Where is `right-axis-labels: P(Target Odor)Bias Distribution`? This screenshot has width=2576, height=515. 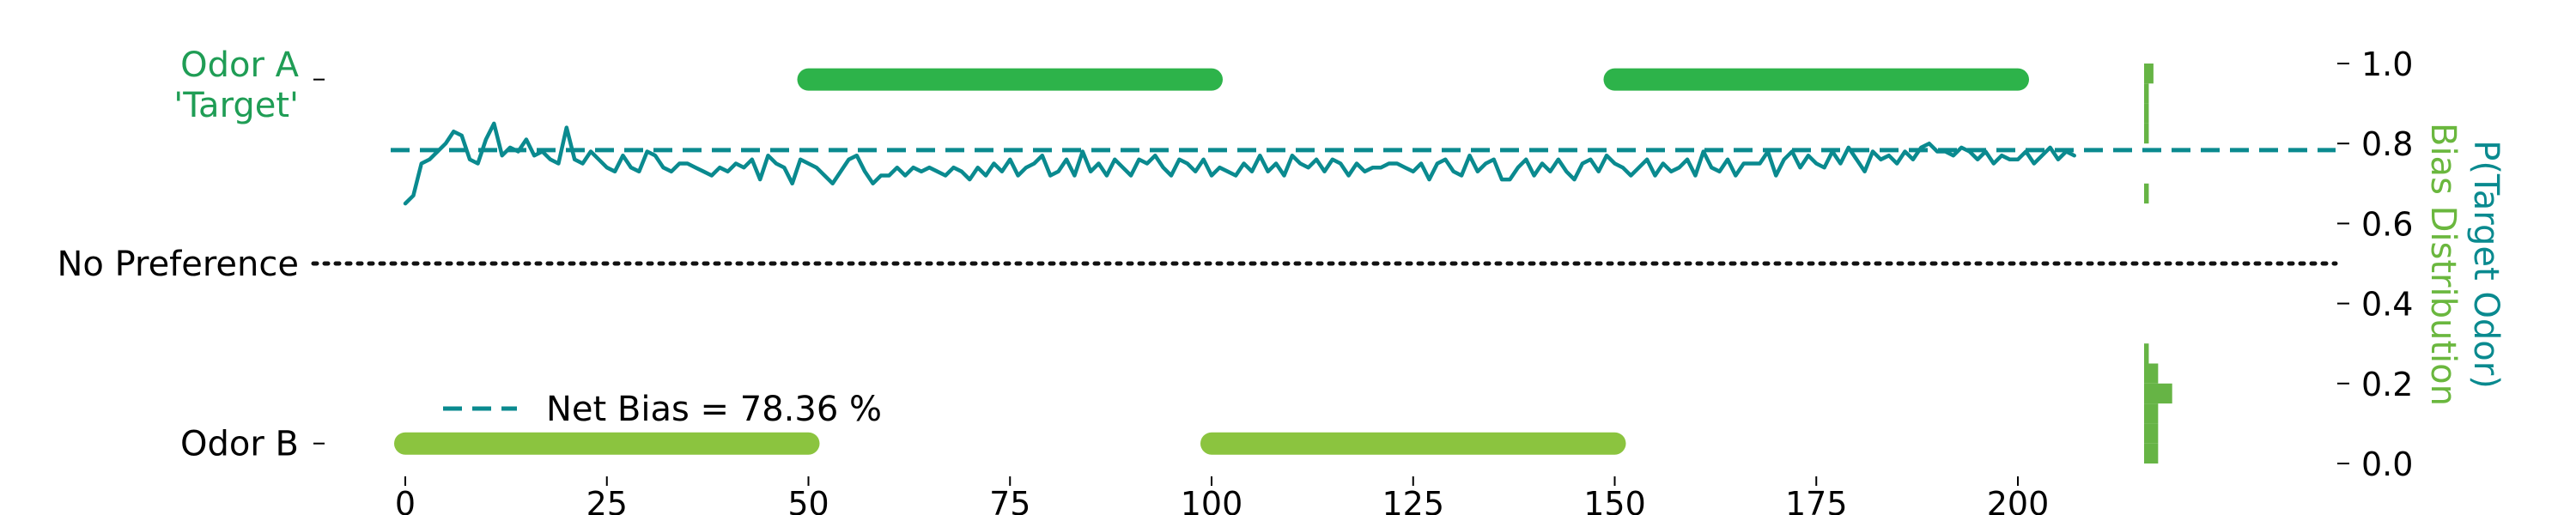 right-axis-labels: P(Target Odor)Bias Distribution is located at coordinates (2464, 264).